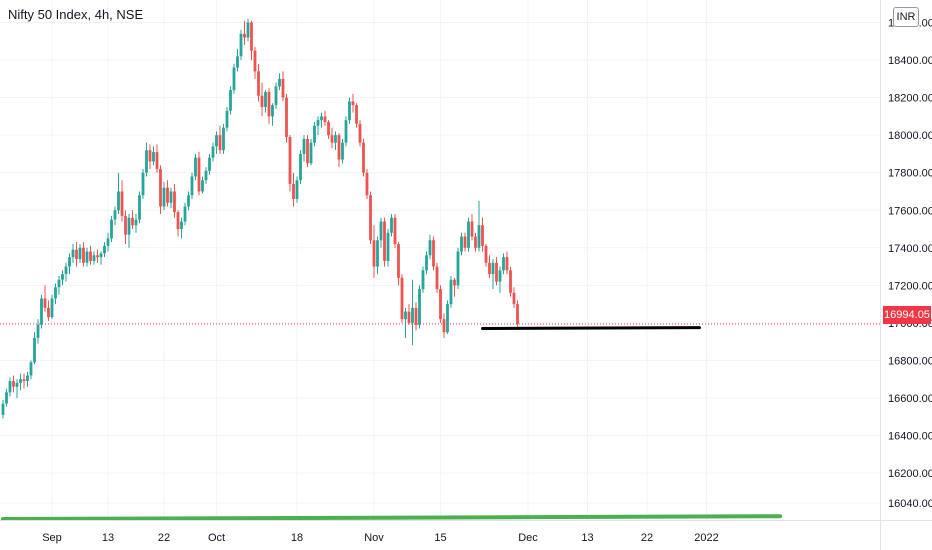  What do you see at coordinates (647, 538) in the screenshot?
I see `time-tick-label: 22` at bounding box center [647, 538].